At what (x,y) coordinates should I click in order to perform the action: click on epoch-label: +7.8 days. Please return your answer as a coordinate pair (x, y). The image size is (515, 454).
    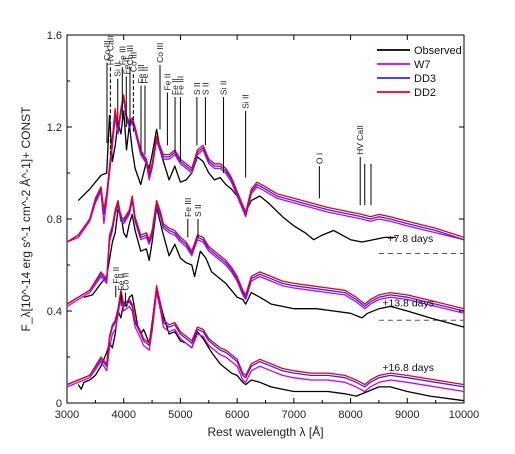
    Looking at the image, I should click on (410, 239).